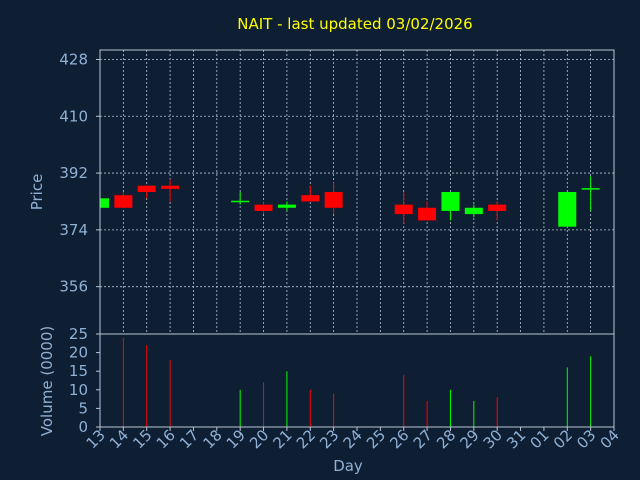  I want to click on x-tick-label: 17, so click(189, 439).